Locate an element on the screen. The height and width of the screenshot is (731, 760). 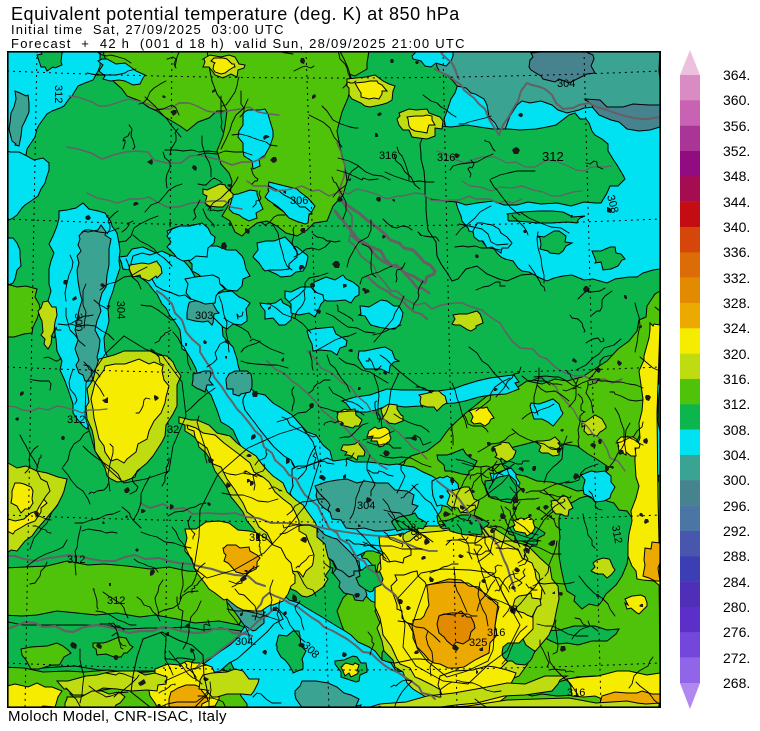
svg-text: 304. is located at coordinates (245, 642).